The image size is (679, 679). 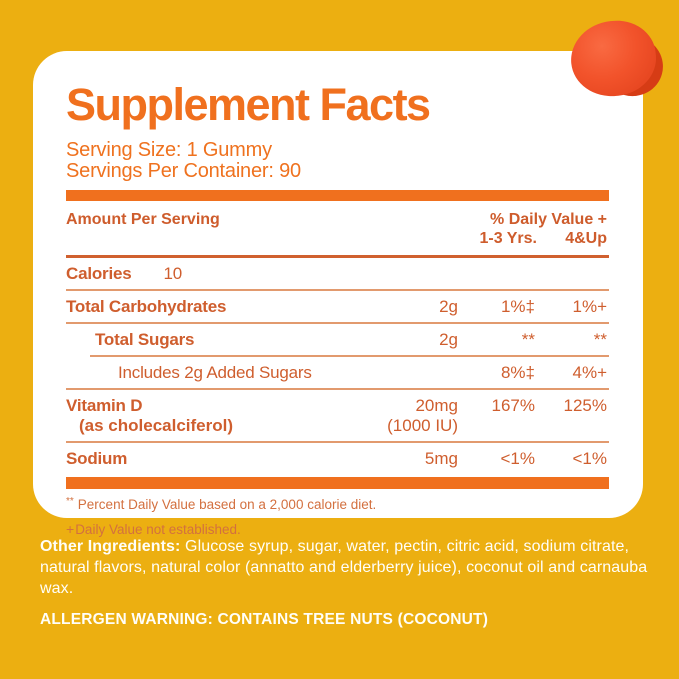 What do you see at coordinates (422, 426) in the screenshot?
I see `amount-iu-value: (1000 IU)` at bounding box center [422, 426].